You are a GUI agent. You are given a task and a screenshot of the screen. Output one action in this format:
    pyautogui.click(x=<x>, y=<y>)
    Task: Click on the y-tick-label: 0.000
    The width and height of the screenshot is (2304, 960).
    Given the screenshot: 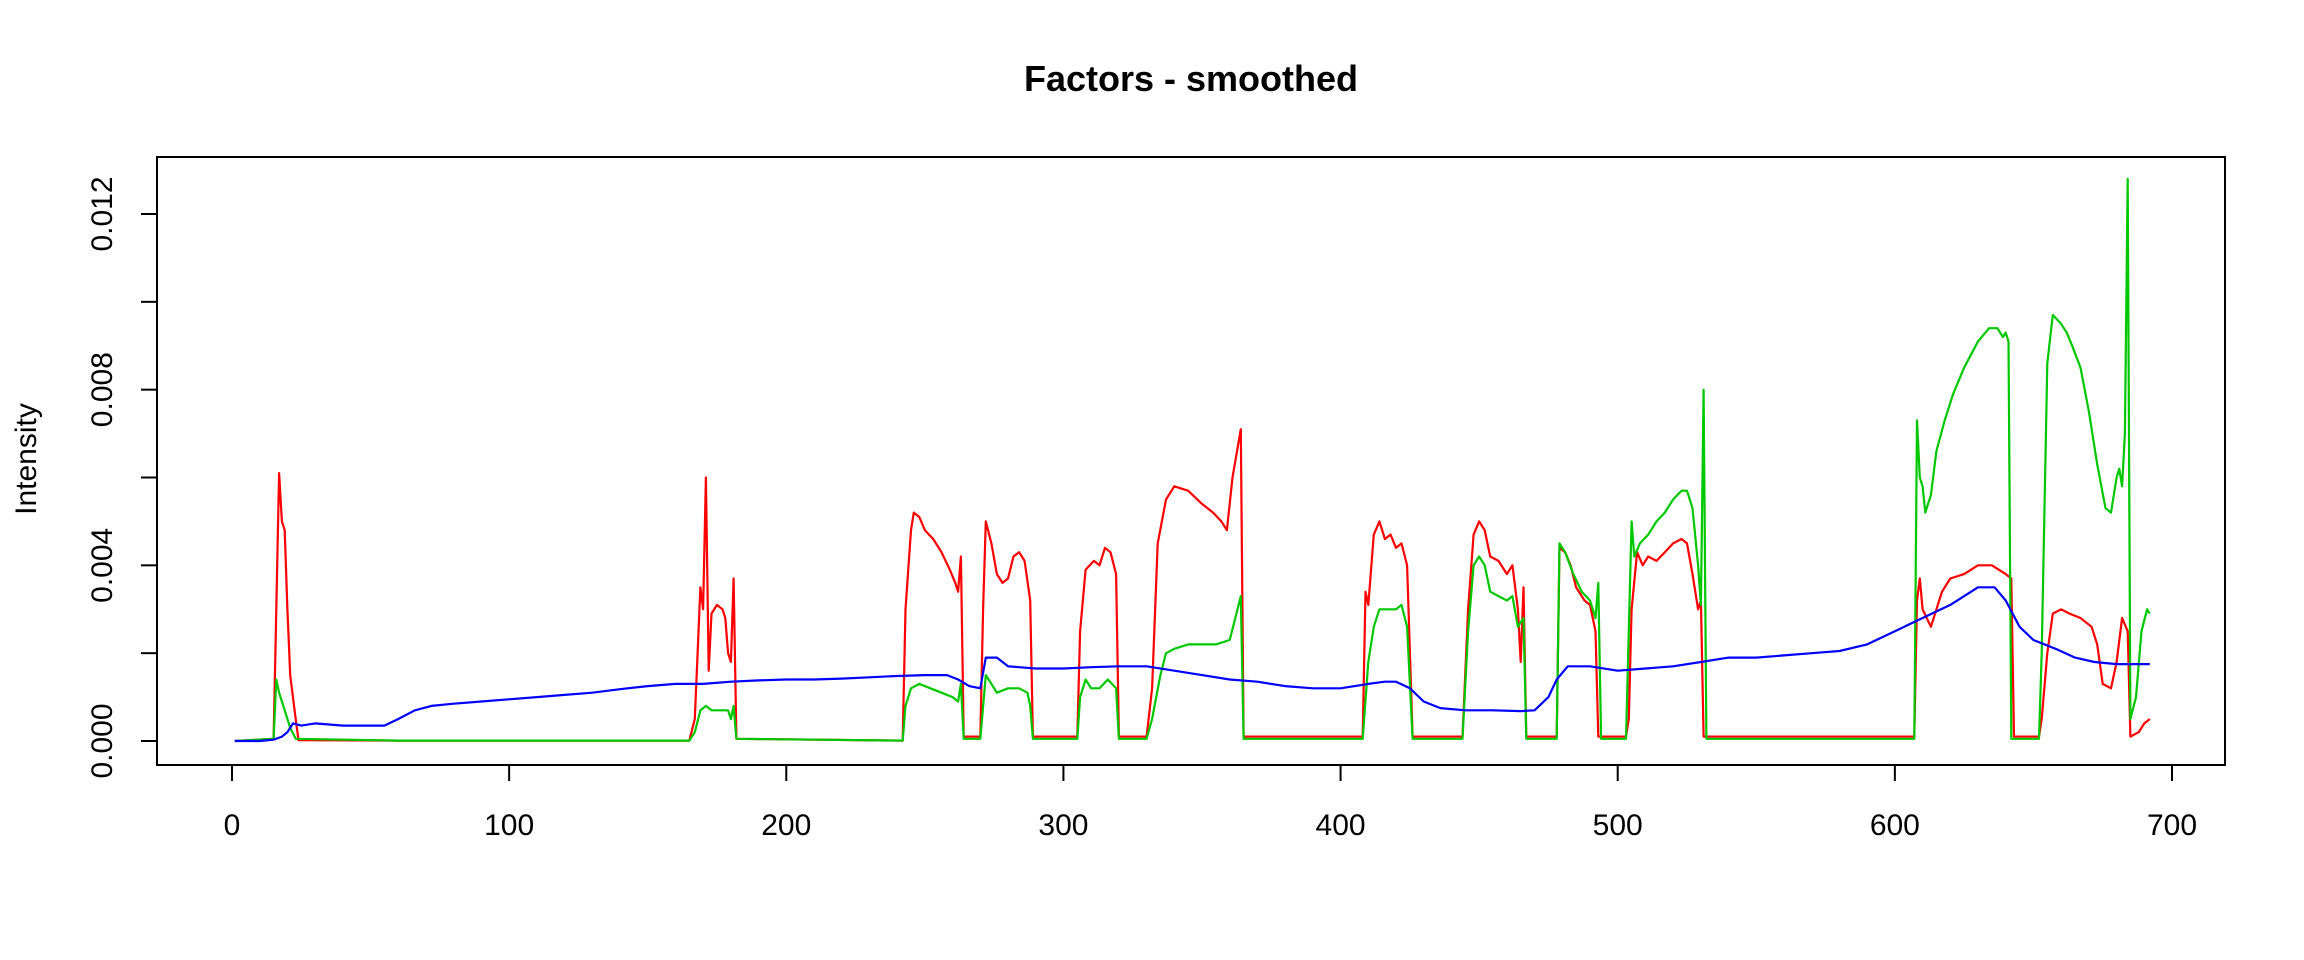 What is the action you would take?
    pyautogui.click(x=102, y=740)
    